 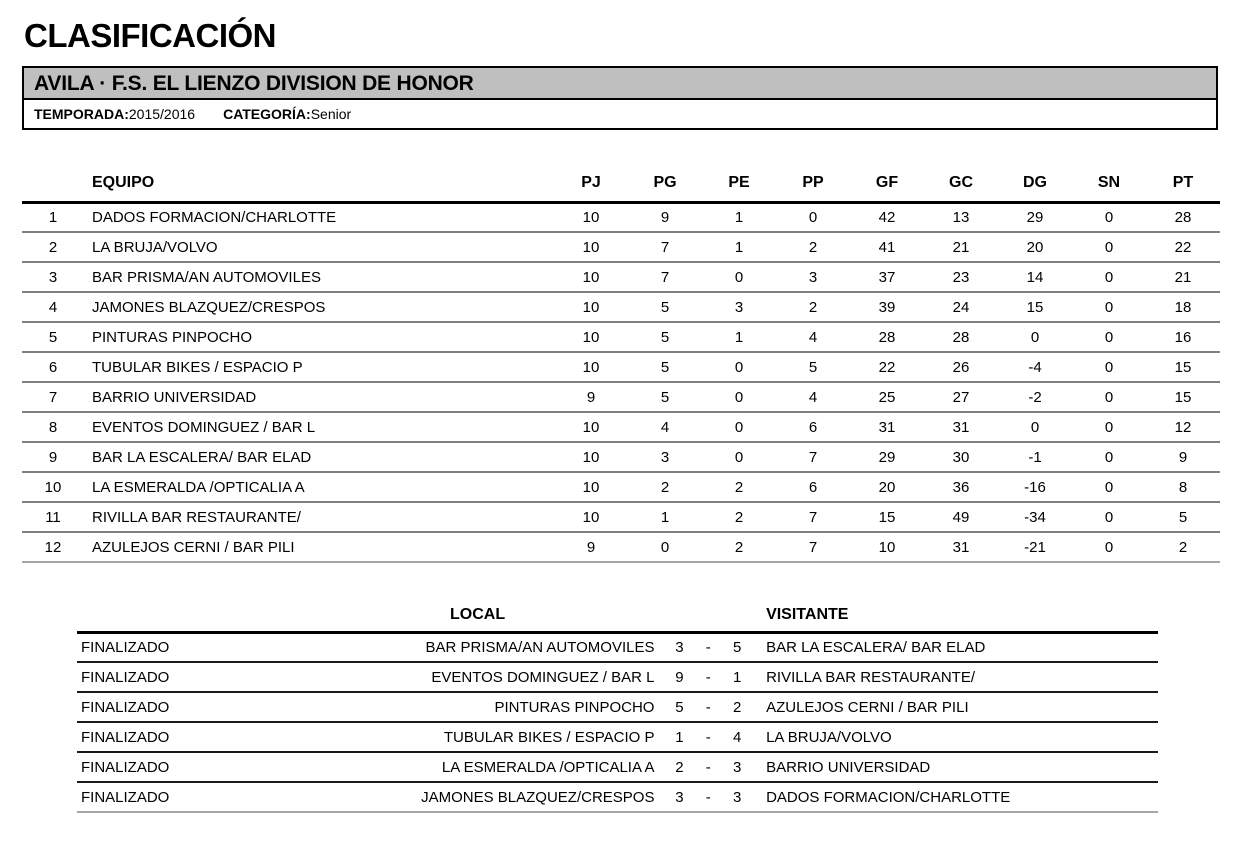 I want to click on cell-away-goals: 4, so click(x=737, y=737).